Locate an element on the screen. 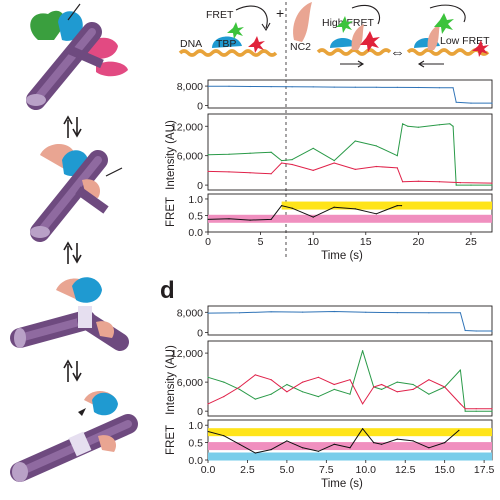 The width and height of the screenshot is (500, 500). tbp-label: TBP is located at coordinates (226, 44).